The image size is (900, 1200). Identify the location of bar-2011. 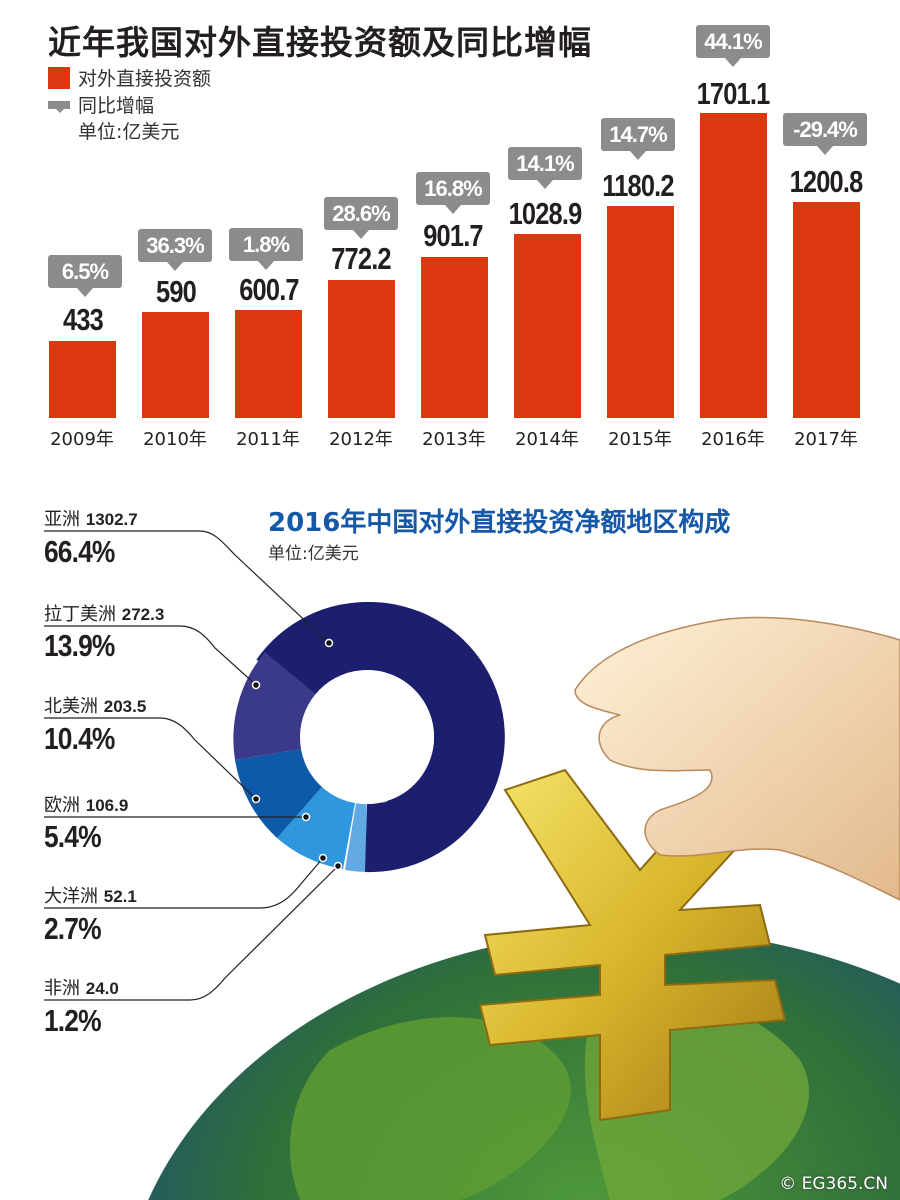
(268, 364).